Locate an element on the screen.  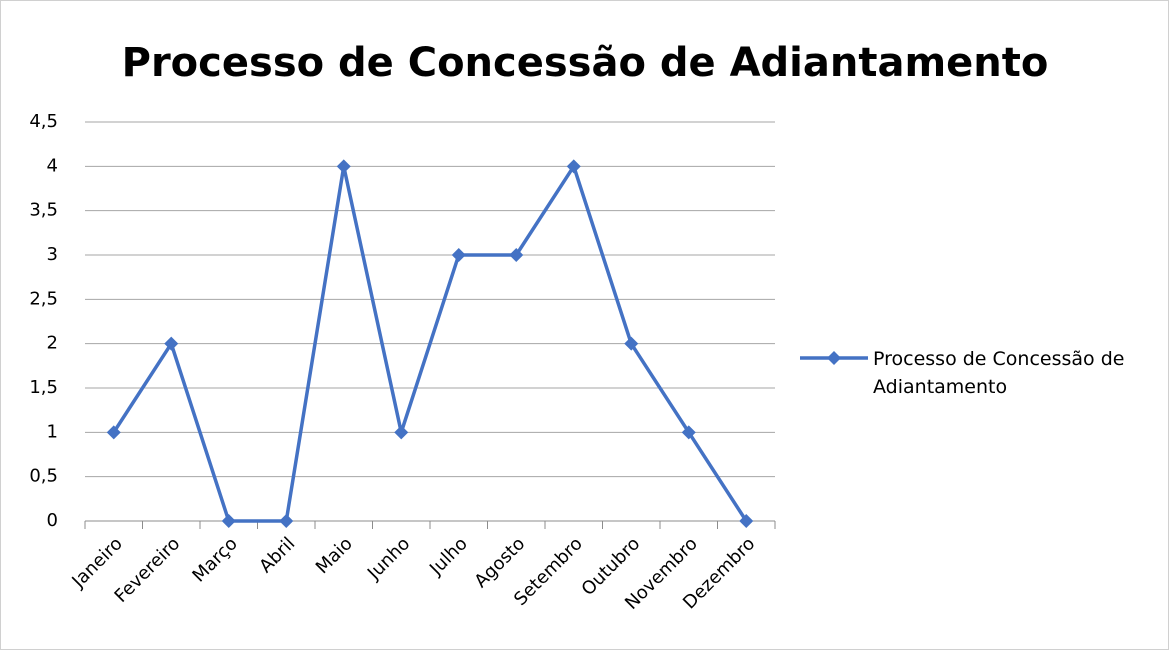
y-tick-label: 3 is located at coordinates (52, 254).